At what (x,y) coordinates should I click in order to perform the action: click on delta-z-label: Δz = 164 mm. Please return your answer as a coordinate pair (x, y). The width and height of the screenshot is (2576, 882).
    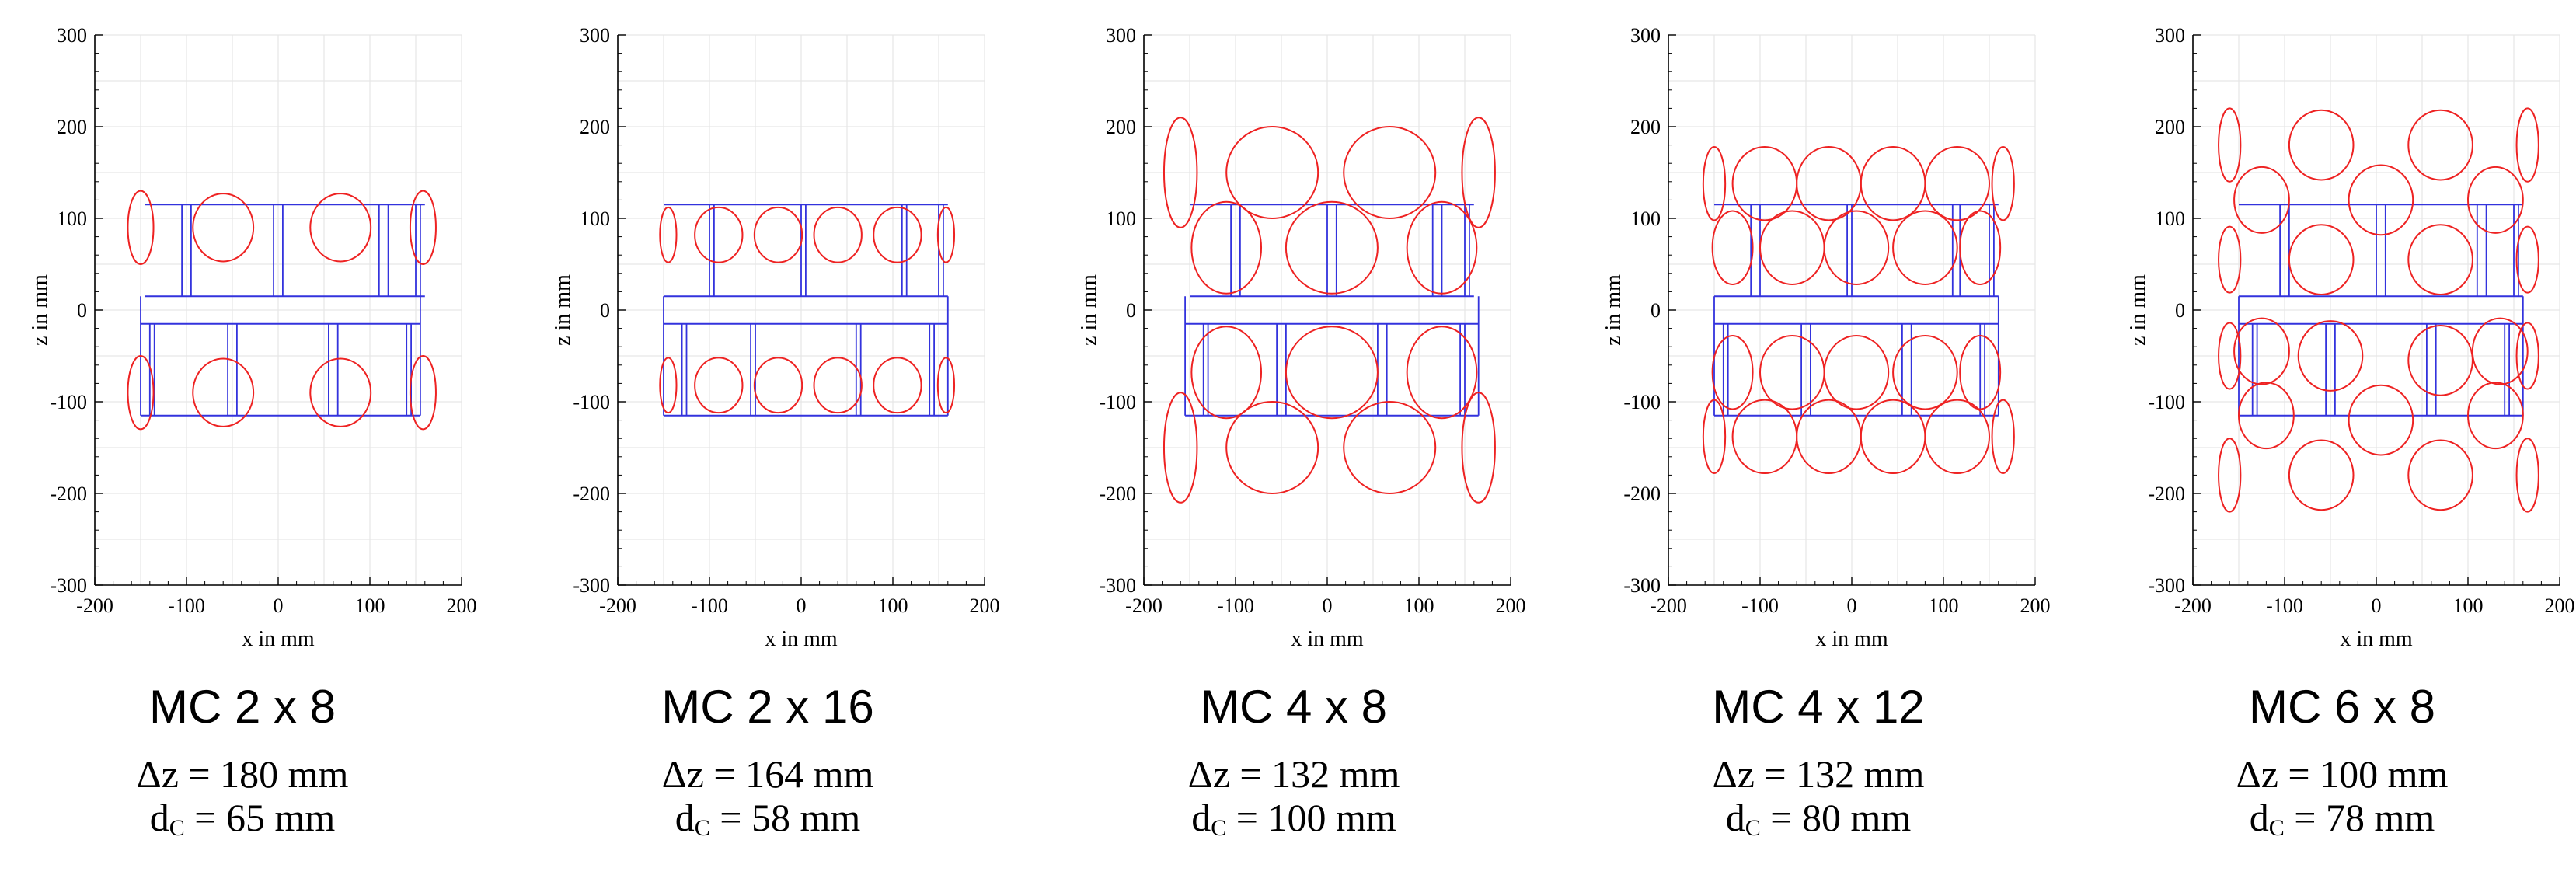
    Looking at the image, I should click on (767, 774).